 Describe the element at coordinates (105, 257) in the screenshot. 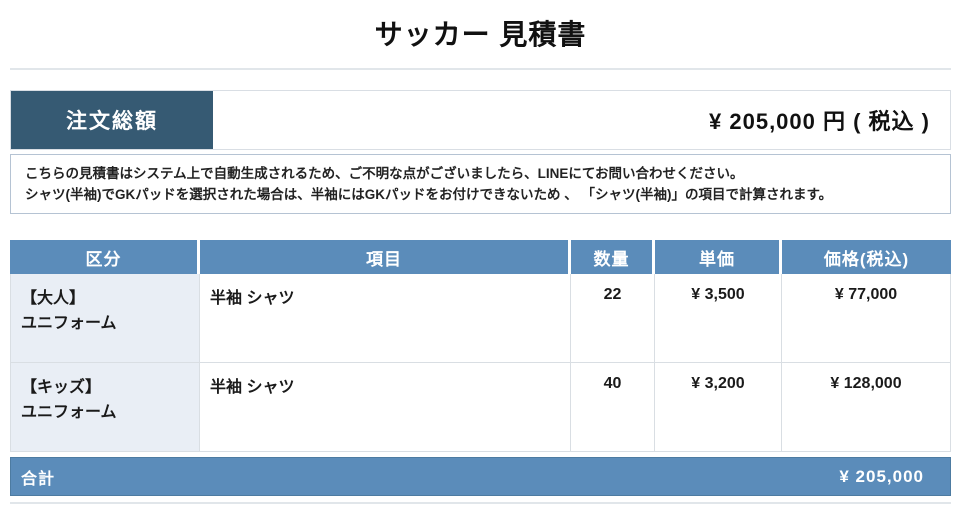

I see `column-header-category: 区分` at that location.